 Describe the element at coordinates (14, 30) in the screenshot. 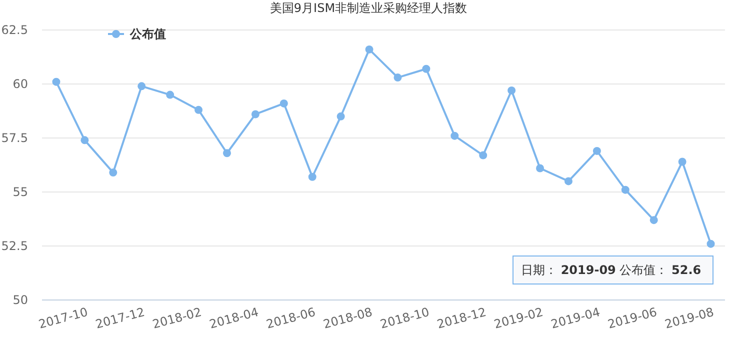

I see `y-tick-label: 62.5` at that location.